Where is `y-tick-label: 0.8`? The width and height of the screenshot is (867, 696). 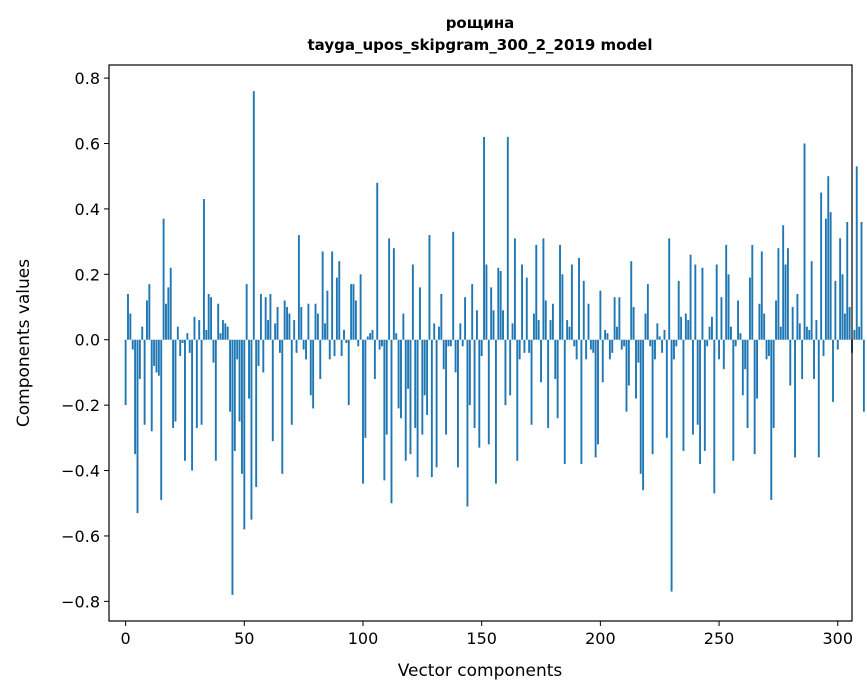 y-tick-label: 0.8 is located at coordinates (87, 78).